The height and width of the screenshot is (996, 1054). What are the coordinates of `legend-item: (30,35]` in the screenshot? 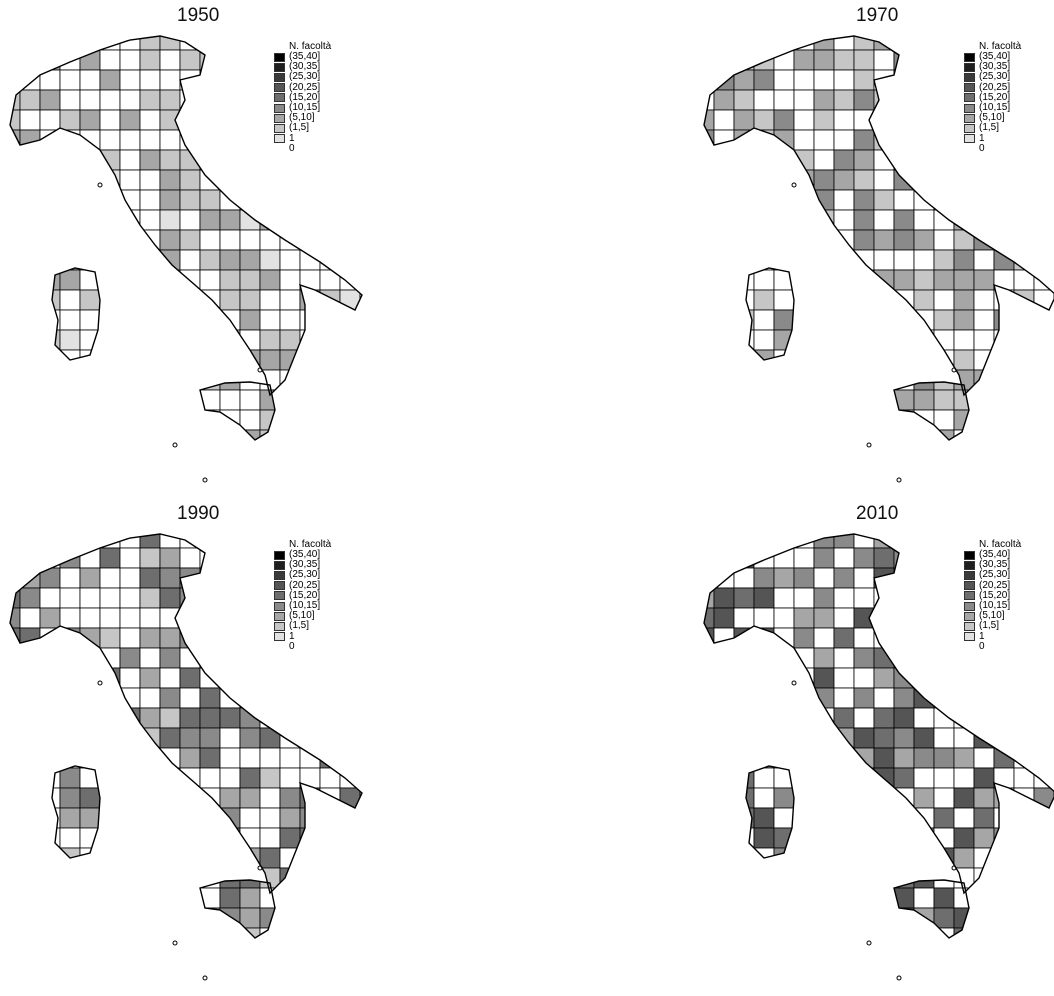 It's located at (302, 565).